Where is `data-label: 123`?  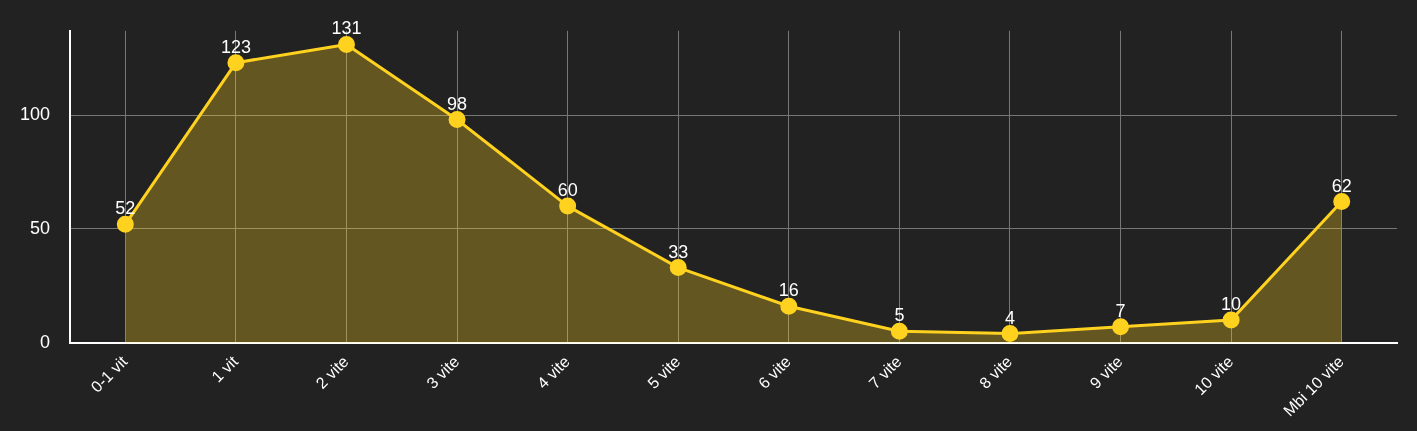 data-label: 123 is located at coordinates (235, 46).